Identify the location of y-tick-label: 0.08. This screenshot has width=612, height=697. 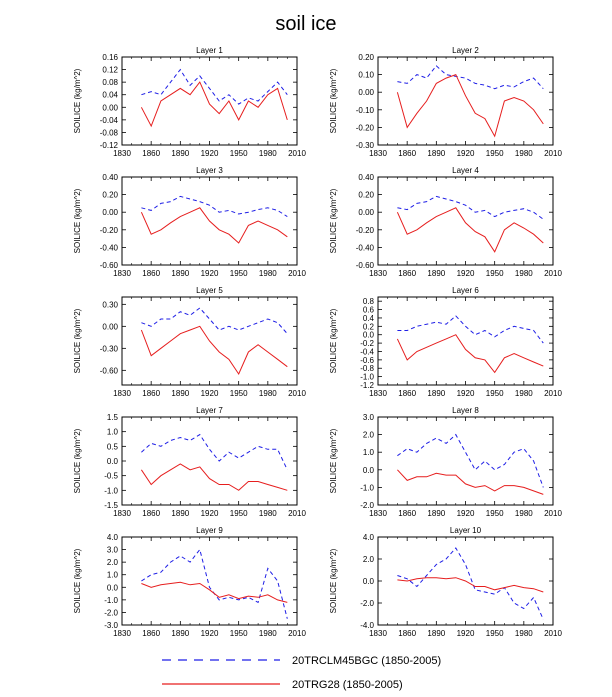
(110, 82).